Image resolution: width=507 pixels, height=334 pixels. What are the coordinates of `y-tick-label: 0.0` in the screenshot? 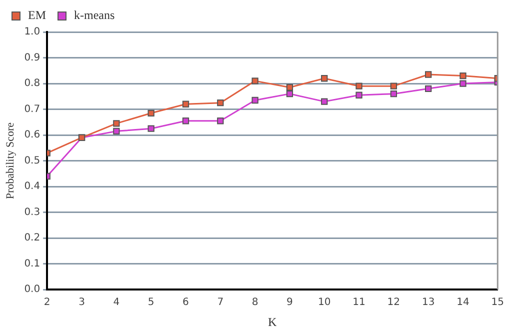 It's located at (32, 290).